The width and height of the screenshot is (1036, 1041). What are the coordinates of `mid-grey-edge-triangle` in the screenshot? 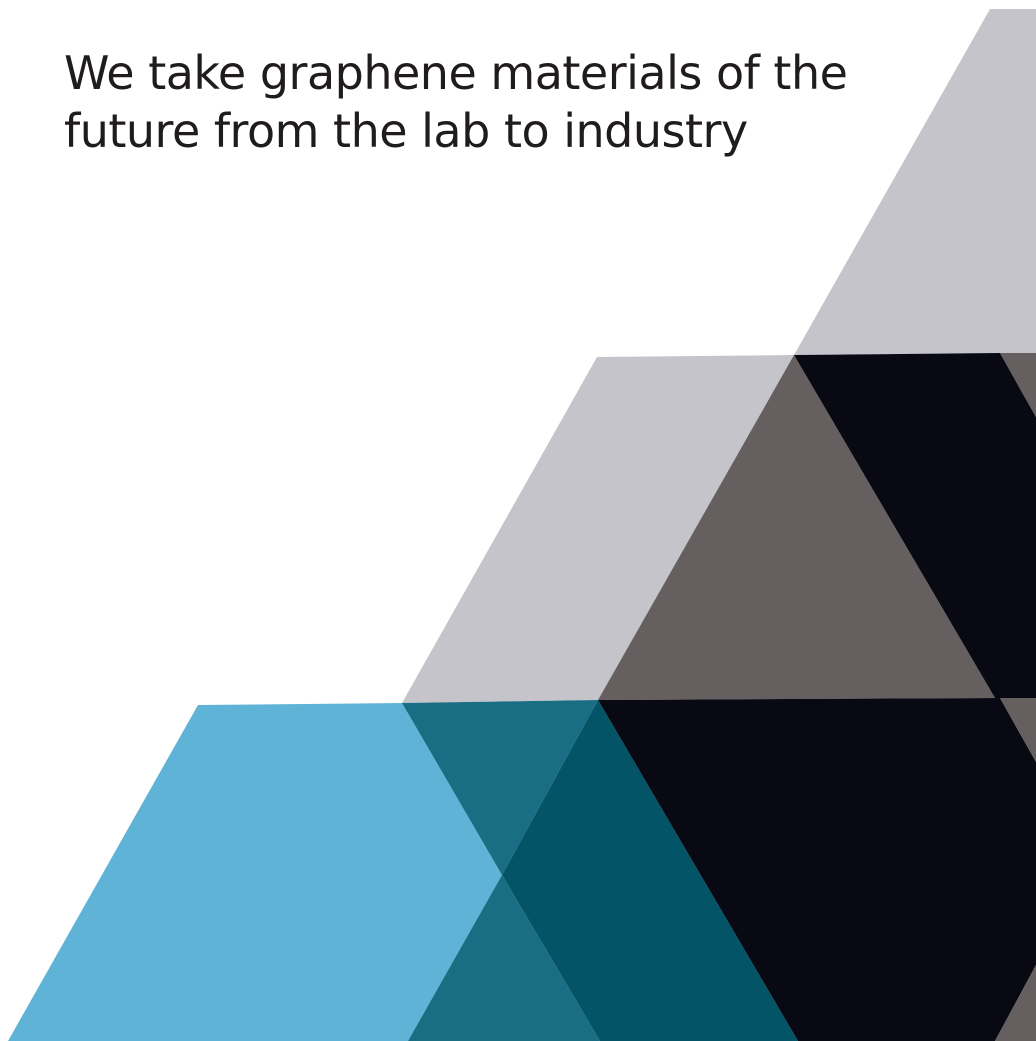 It's located at (1018, 385).